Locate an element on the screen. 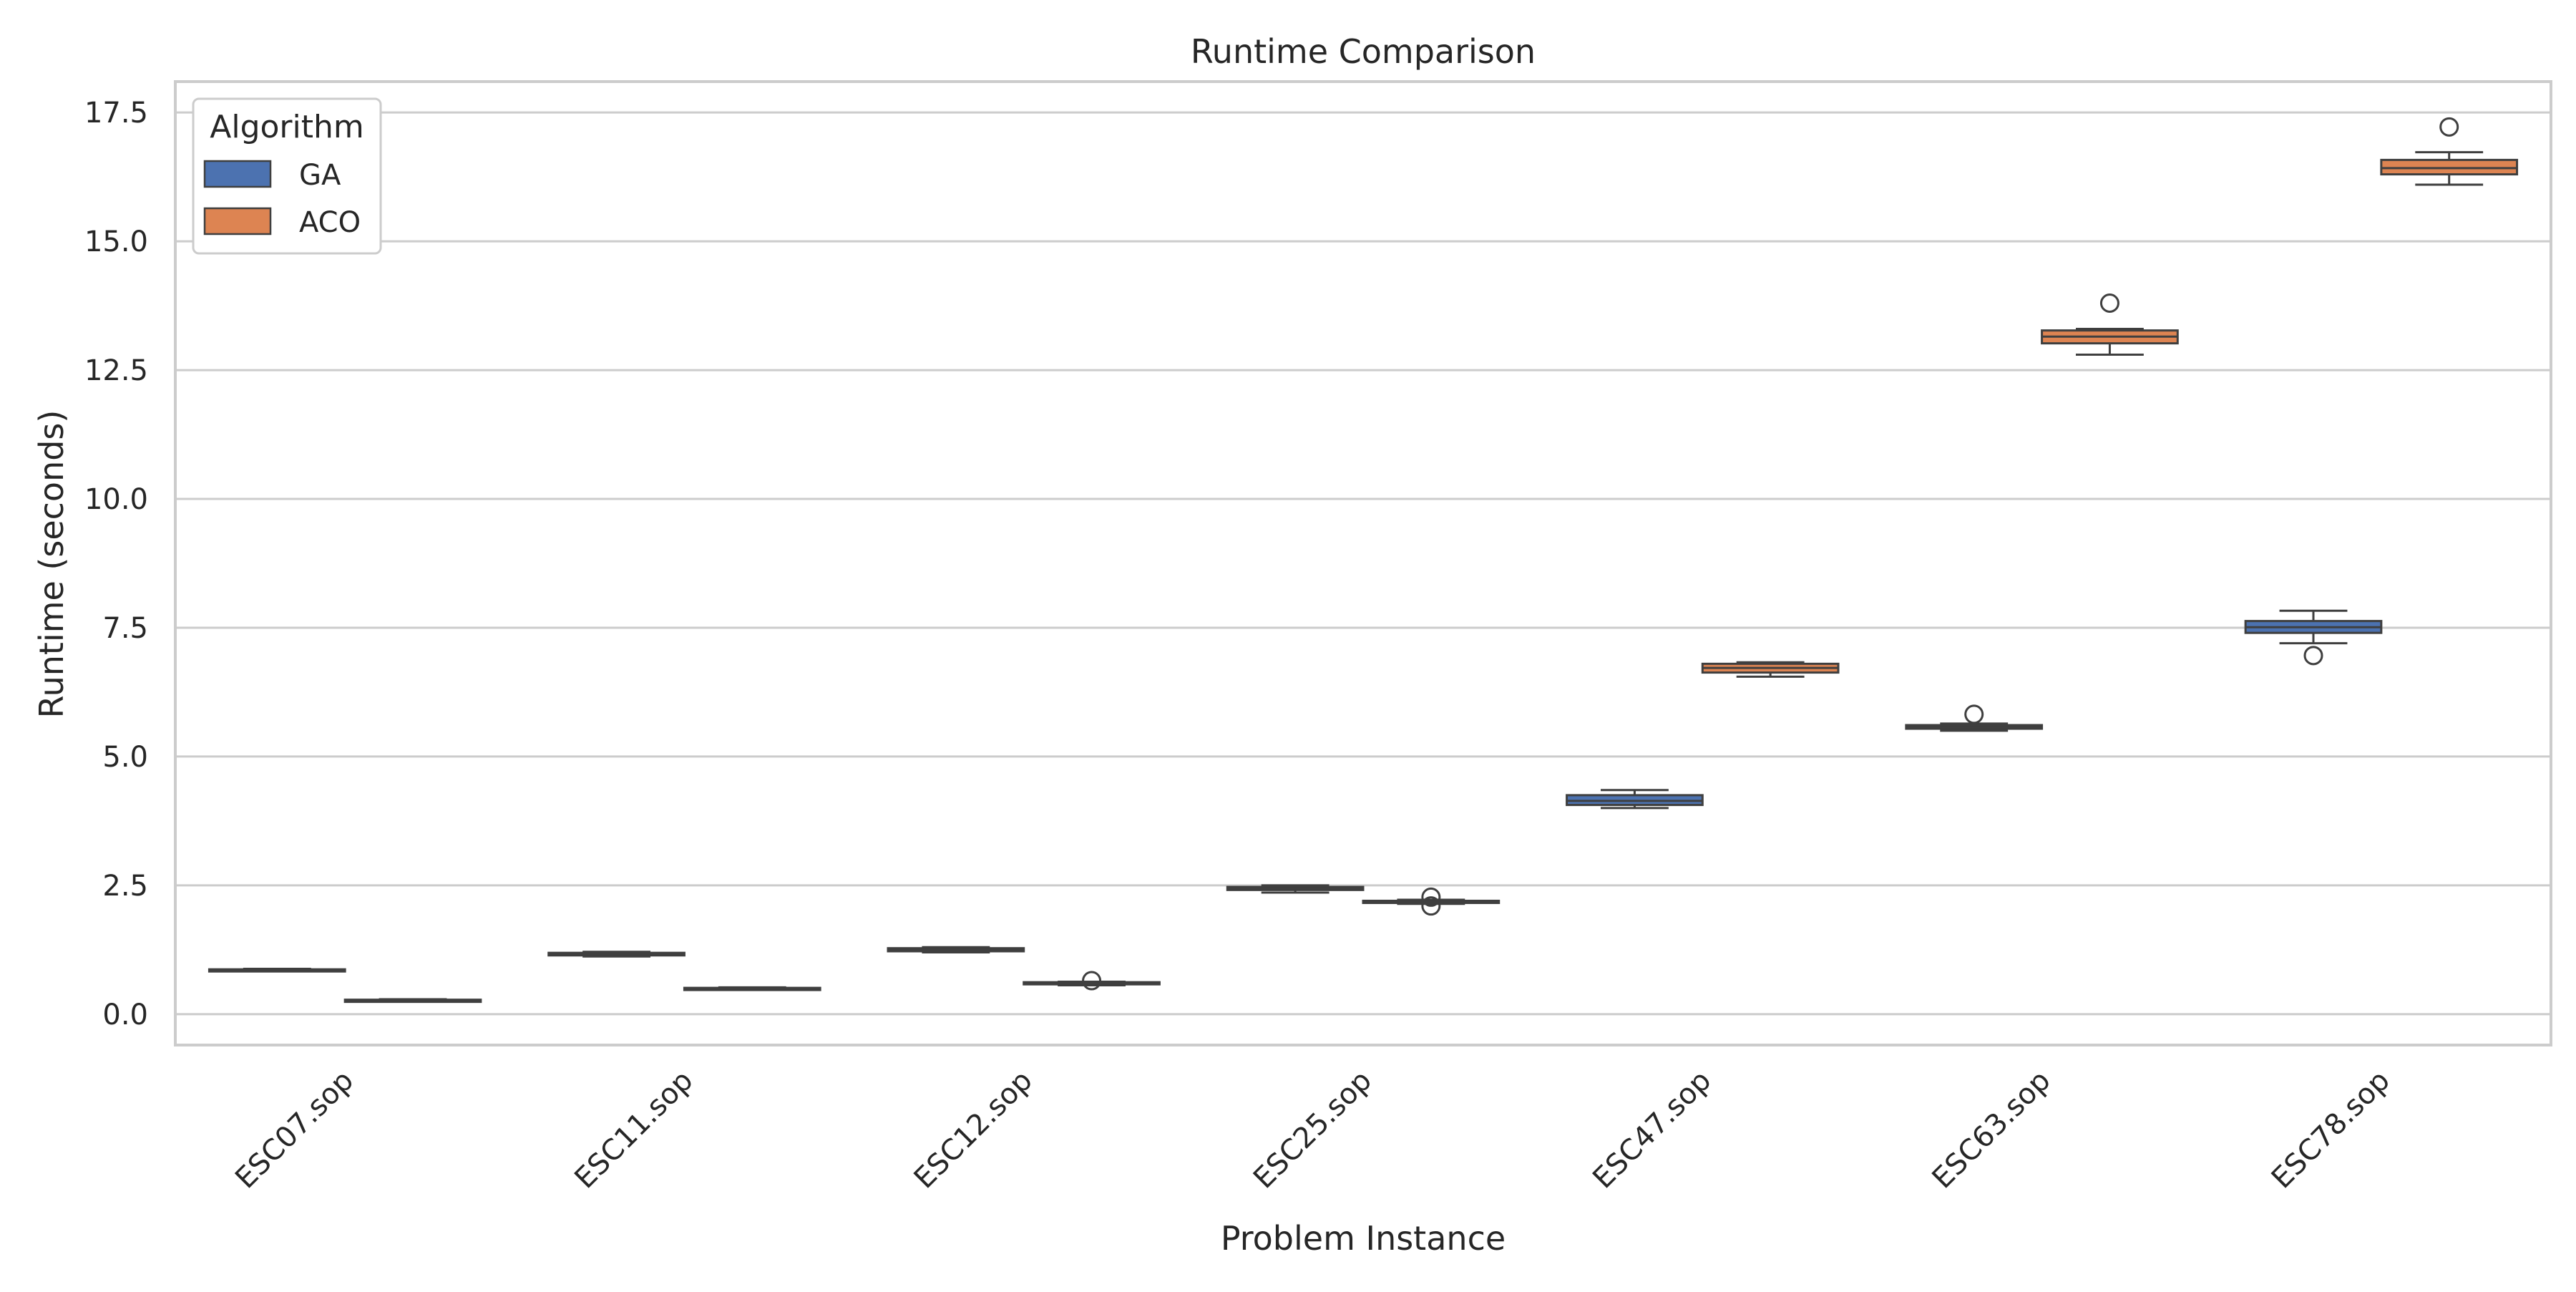 The height and width of the screenshot is (1292, 2576). legend-swatch-ga is located at coordinates (237, 174).